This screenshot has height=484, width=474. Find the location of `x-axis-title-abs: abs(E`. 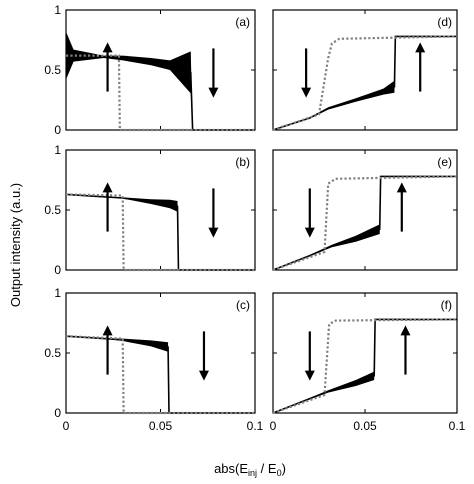

x-axis-title-abs: abs(E is located at coordinates (231, 468).